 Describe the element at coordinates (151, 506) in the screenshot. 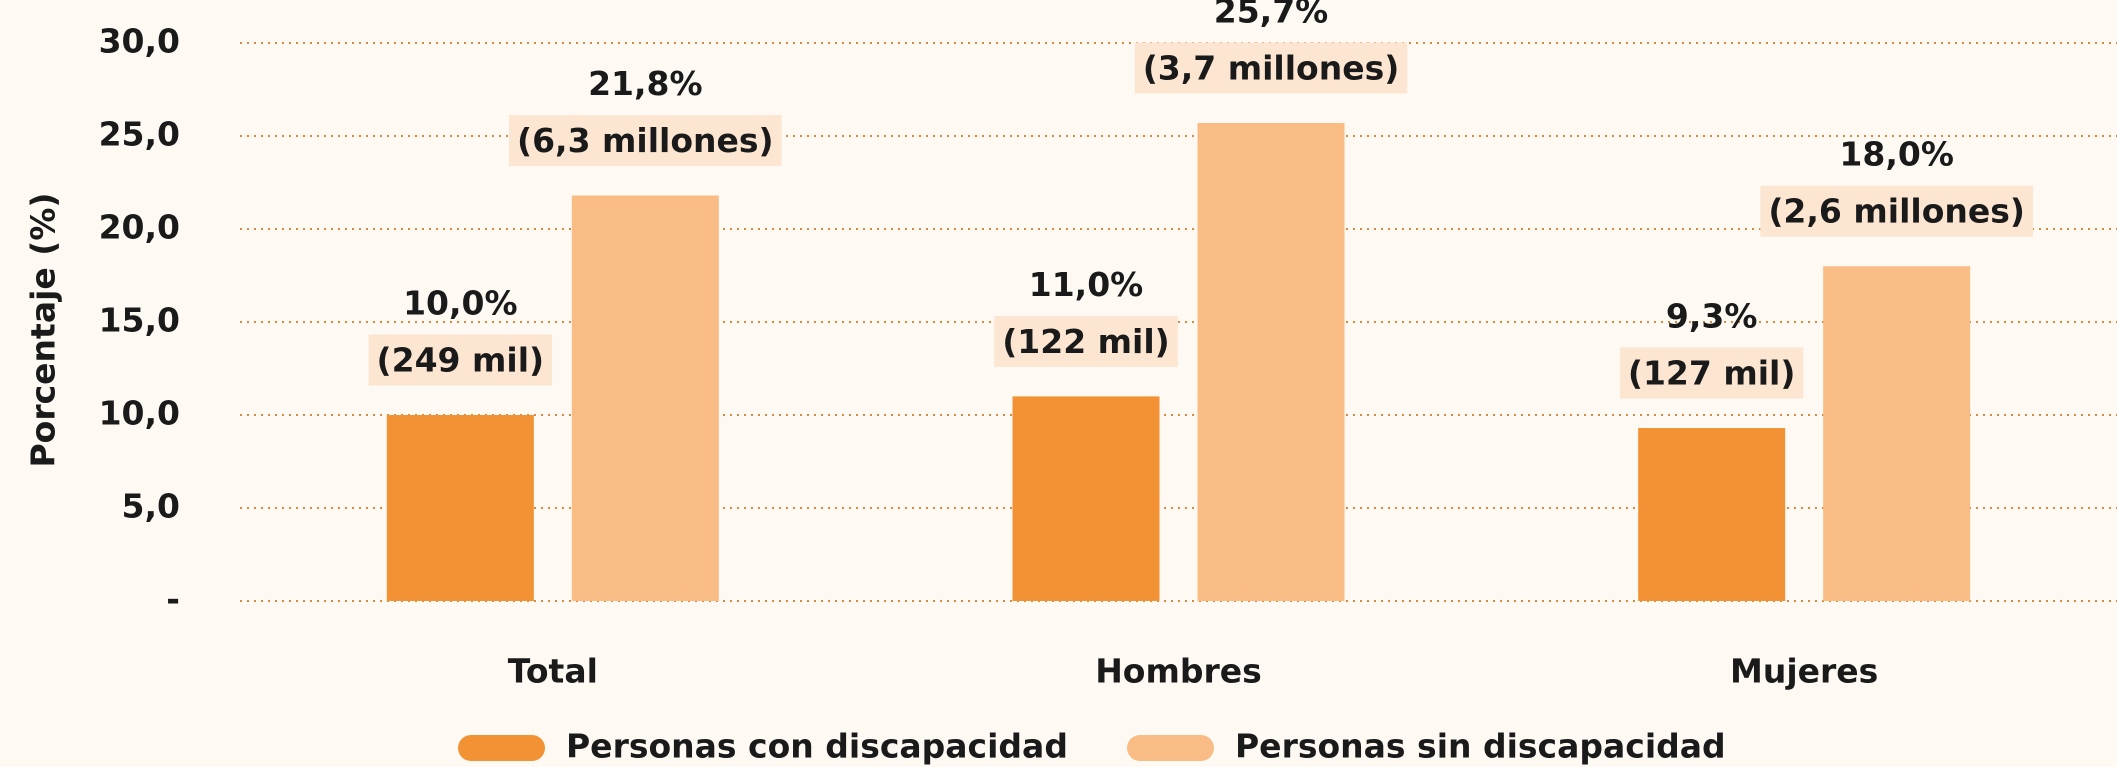

I see `y-tick-label: 5,0` at that location.